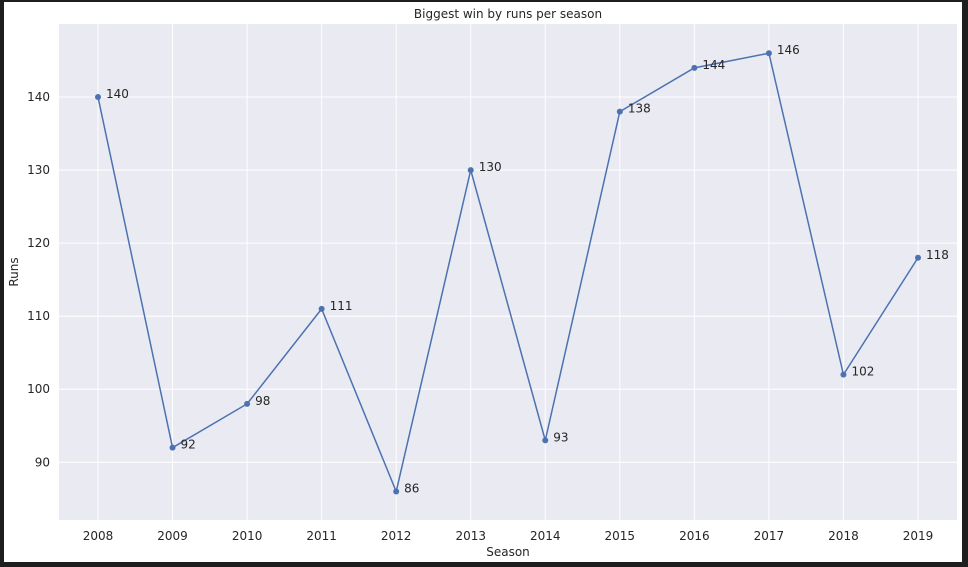 The image size is (968, 567). I want to click on x-tick-label: 2019, so click(918, 536).